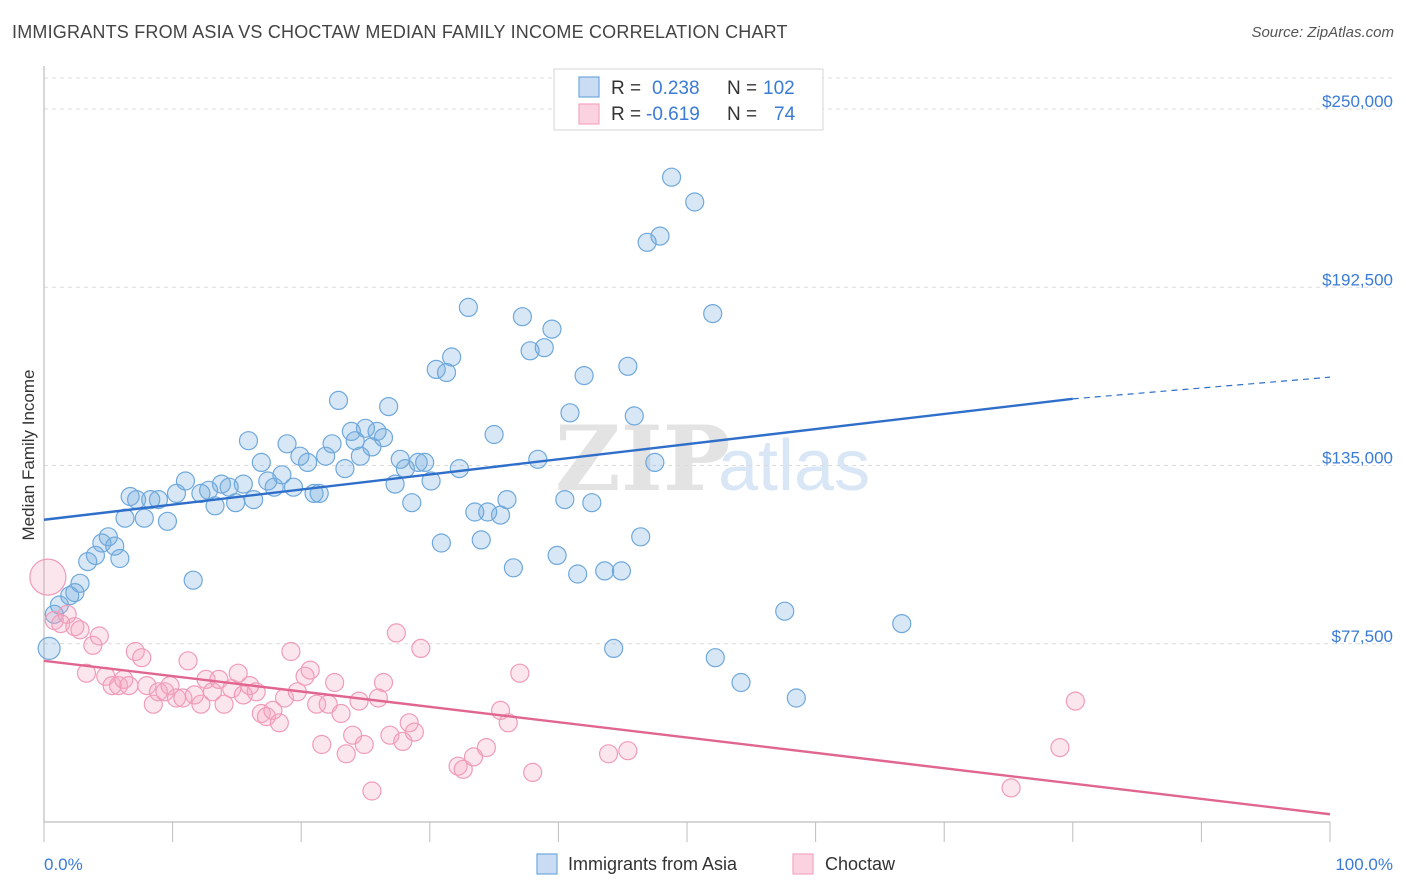 The image size is (1406, 892). Describe the element at coordinates (1357, 101) in the screenshot. I see `y-tick-label: $250,000` at that location.